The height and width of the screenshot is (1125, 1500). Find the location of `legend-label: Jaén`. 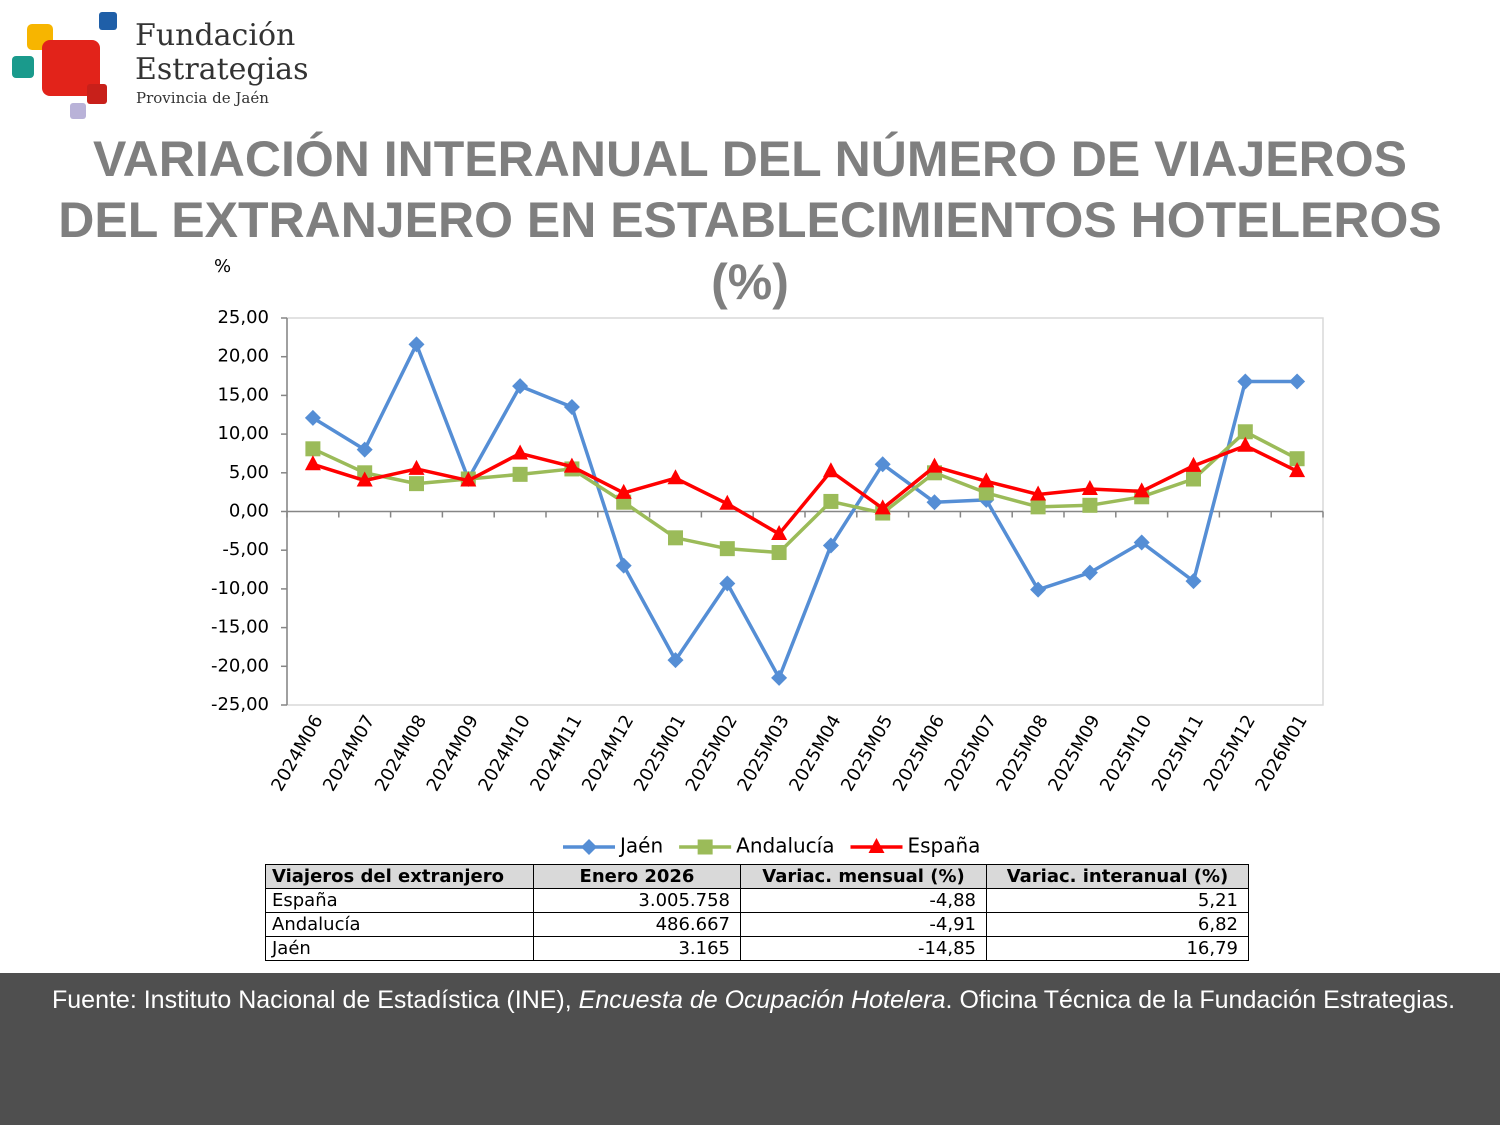

legend-label: Jaén is located at coordinates (640, 846).